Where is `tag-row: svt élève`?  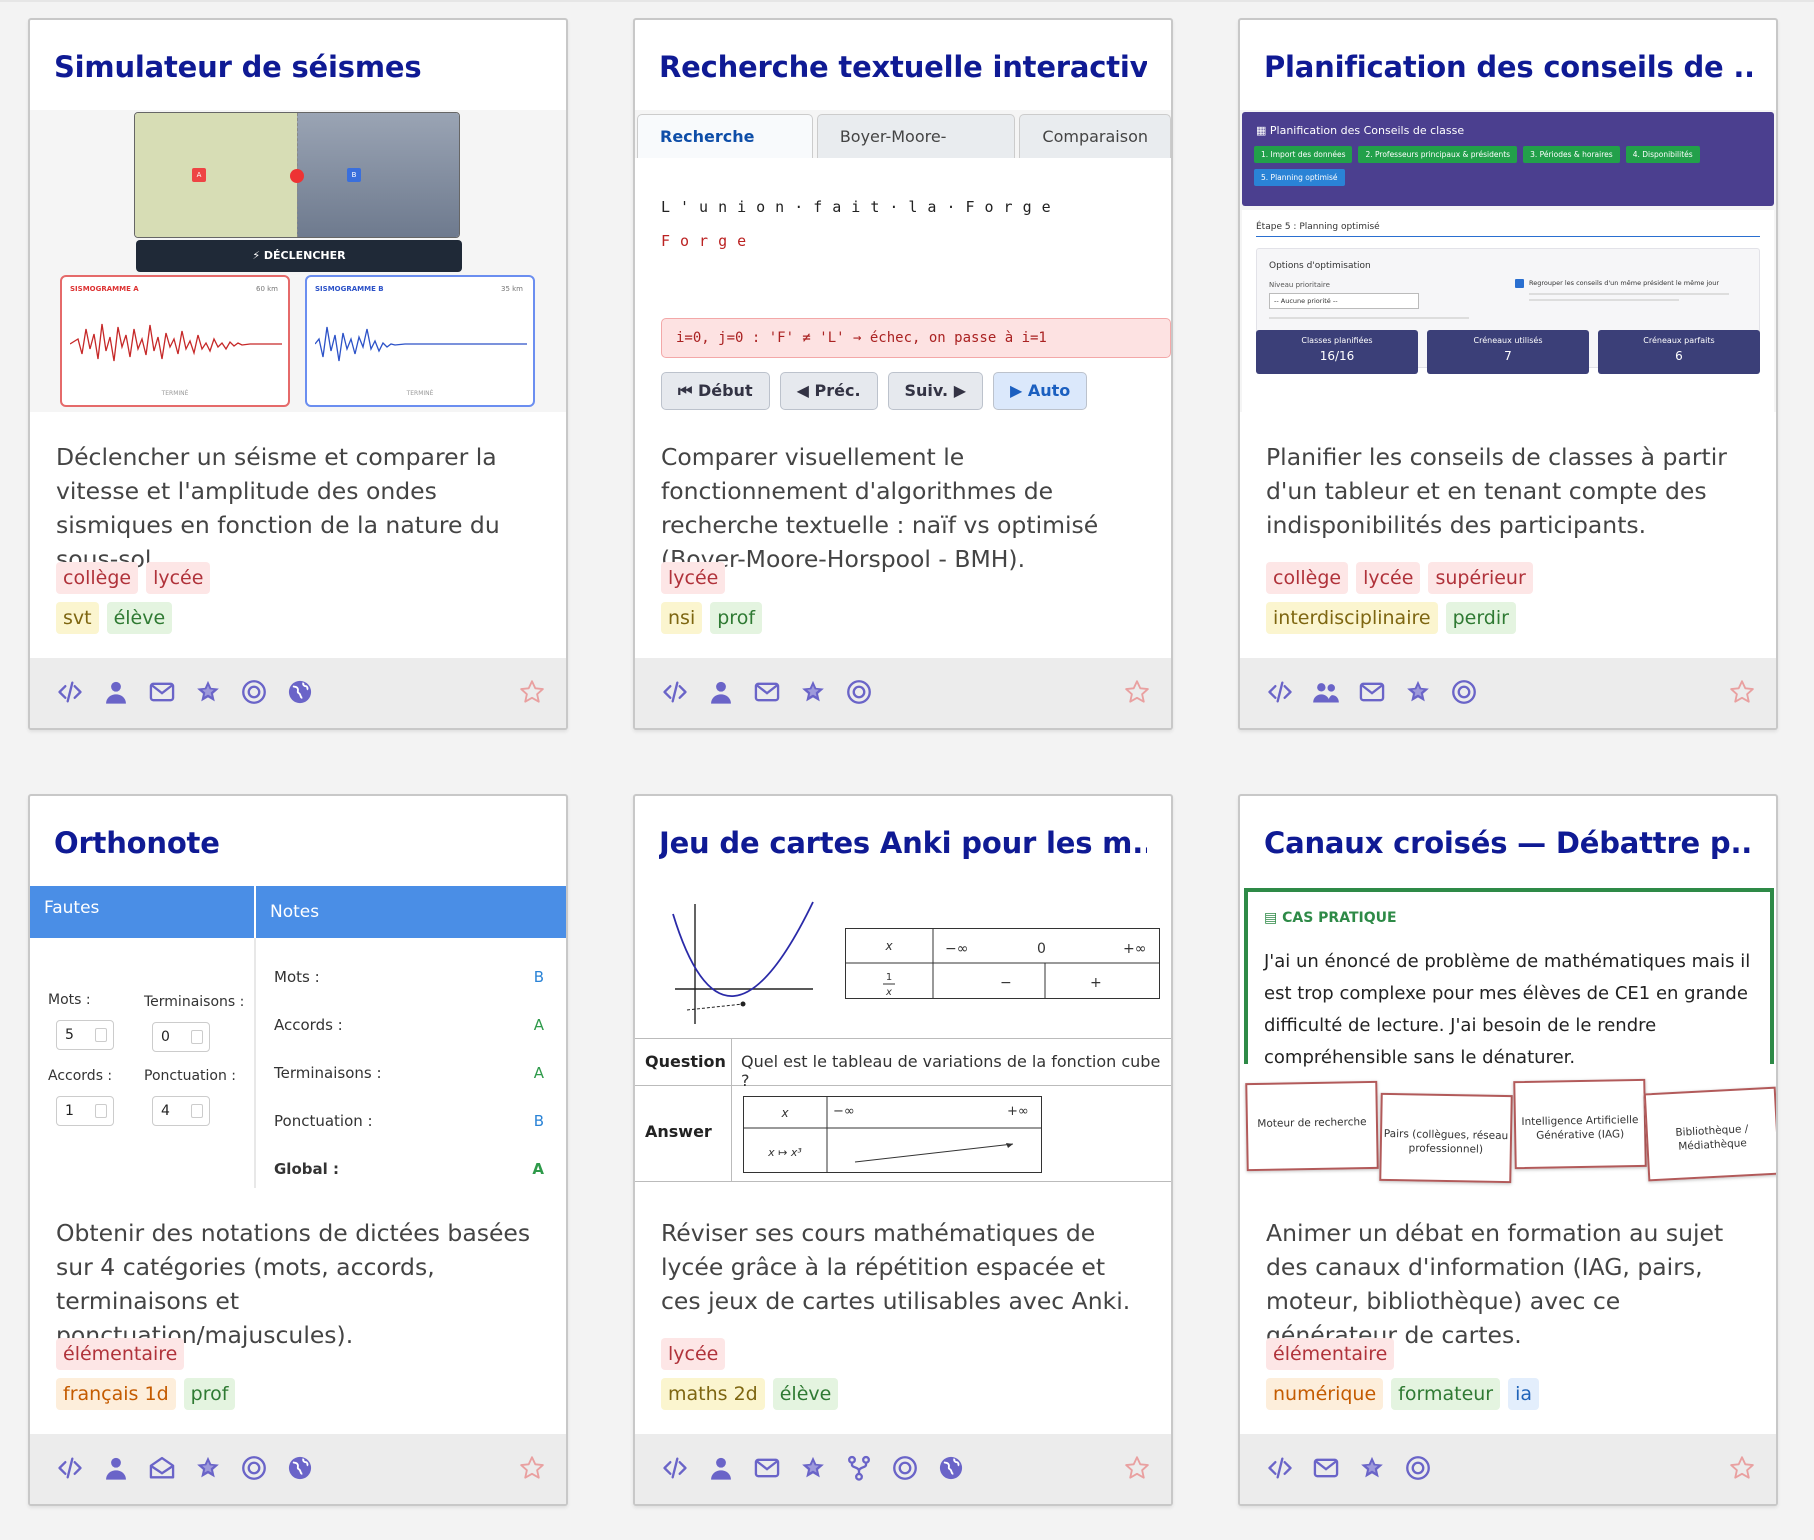 tag-row: svt élève is located at coordinates (114, 618).